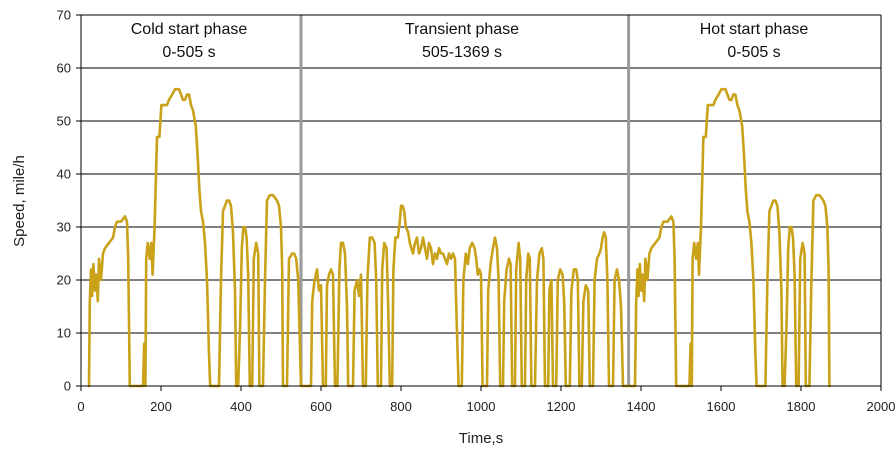 The height and width of the screenshot is (453, 896). I want to click on x-tick-label-0: 0, so click(80, 406).